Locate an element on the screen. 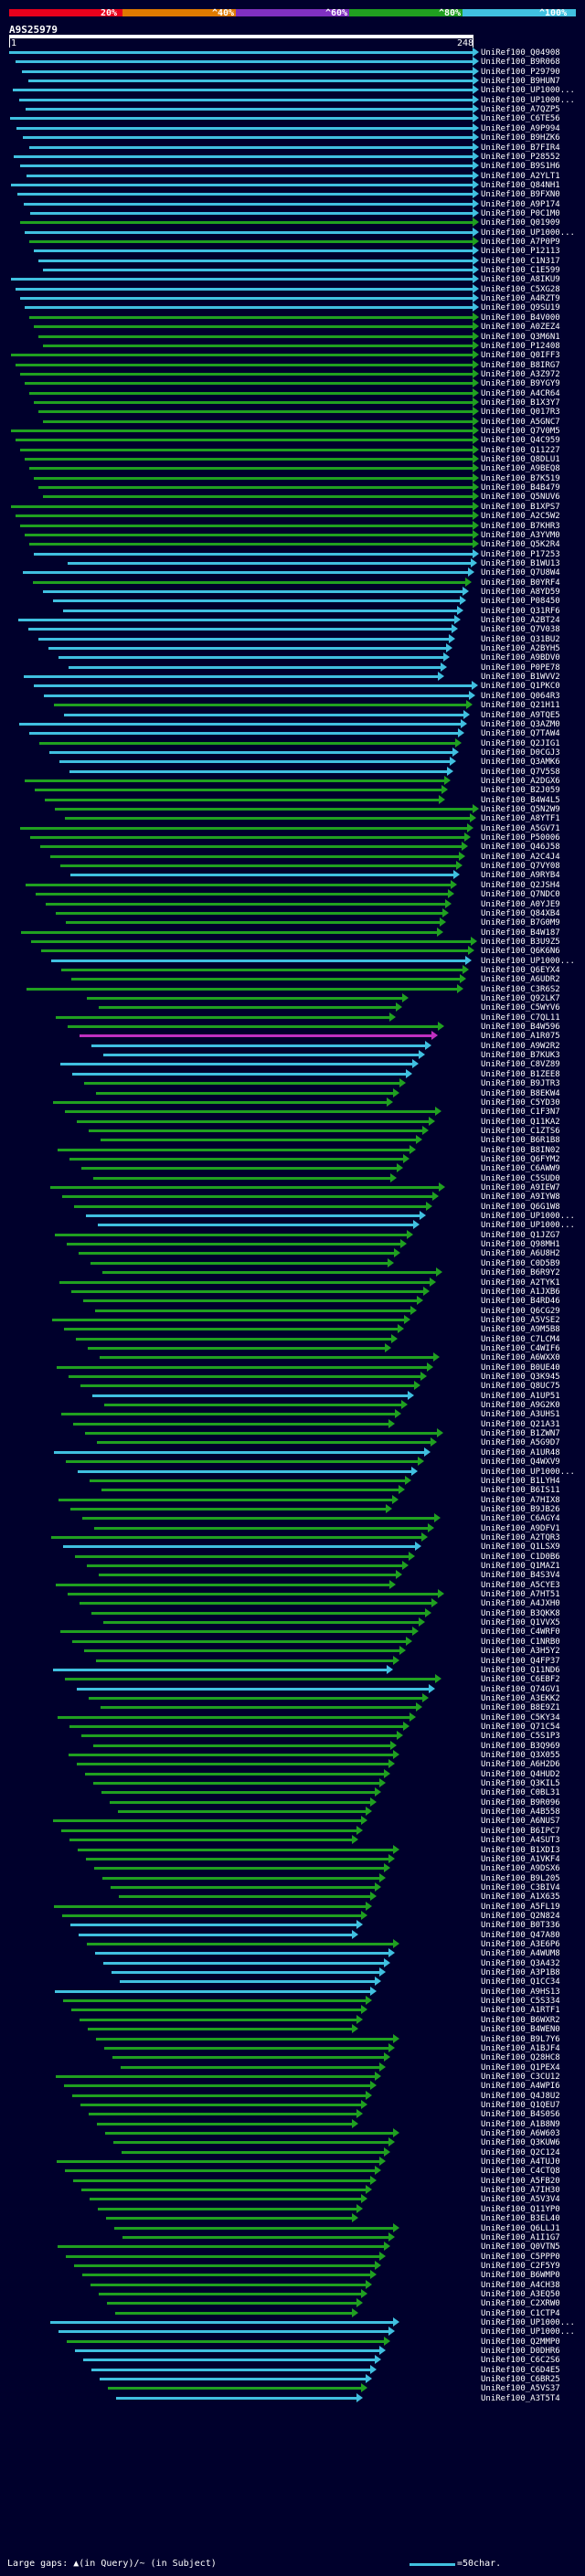 Image resolution: width=585 pixels, height=2576 pixels. hit-label: UniRef100_P29790 is located at coordinates (520, 72).